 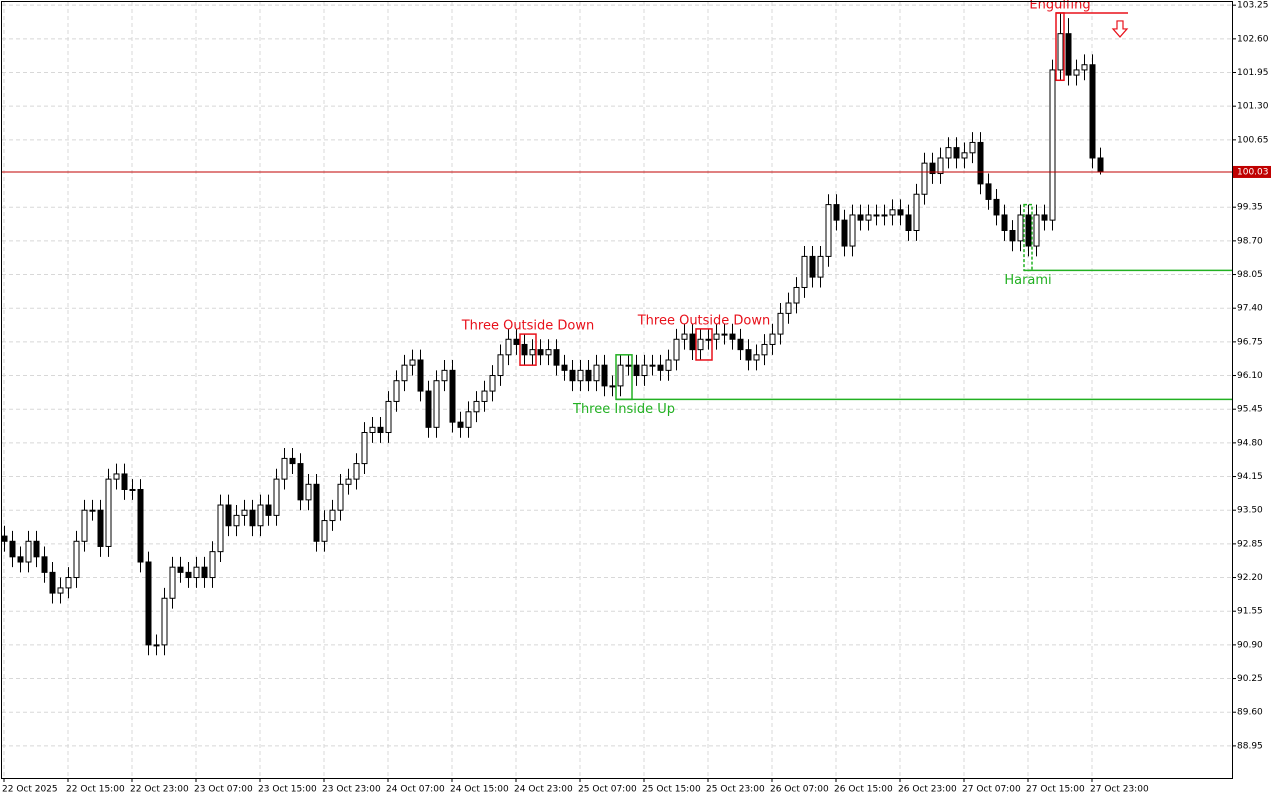 What do you see at coordinates (528, 326) in the screenshot?
I see `pattern-label: Three Outside Down` at bounding box center [528, 326].